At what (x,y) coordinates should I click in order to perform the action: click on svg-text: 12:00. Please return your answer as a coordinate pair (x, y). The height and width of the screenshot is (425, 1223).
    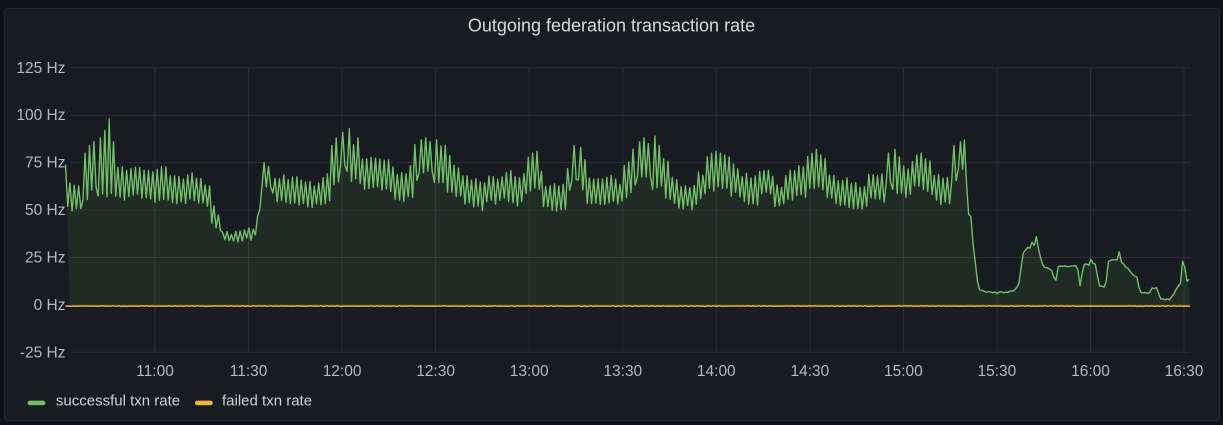
    Looking at the image, I should click on (342, 371).